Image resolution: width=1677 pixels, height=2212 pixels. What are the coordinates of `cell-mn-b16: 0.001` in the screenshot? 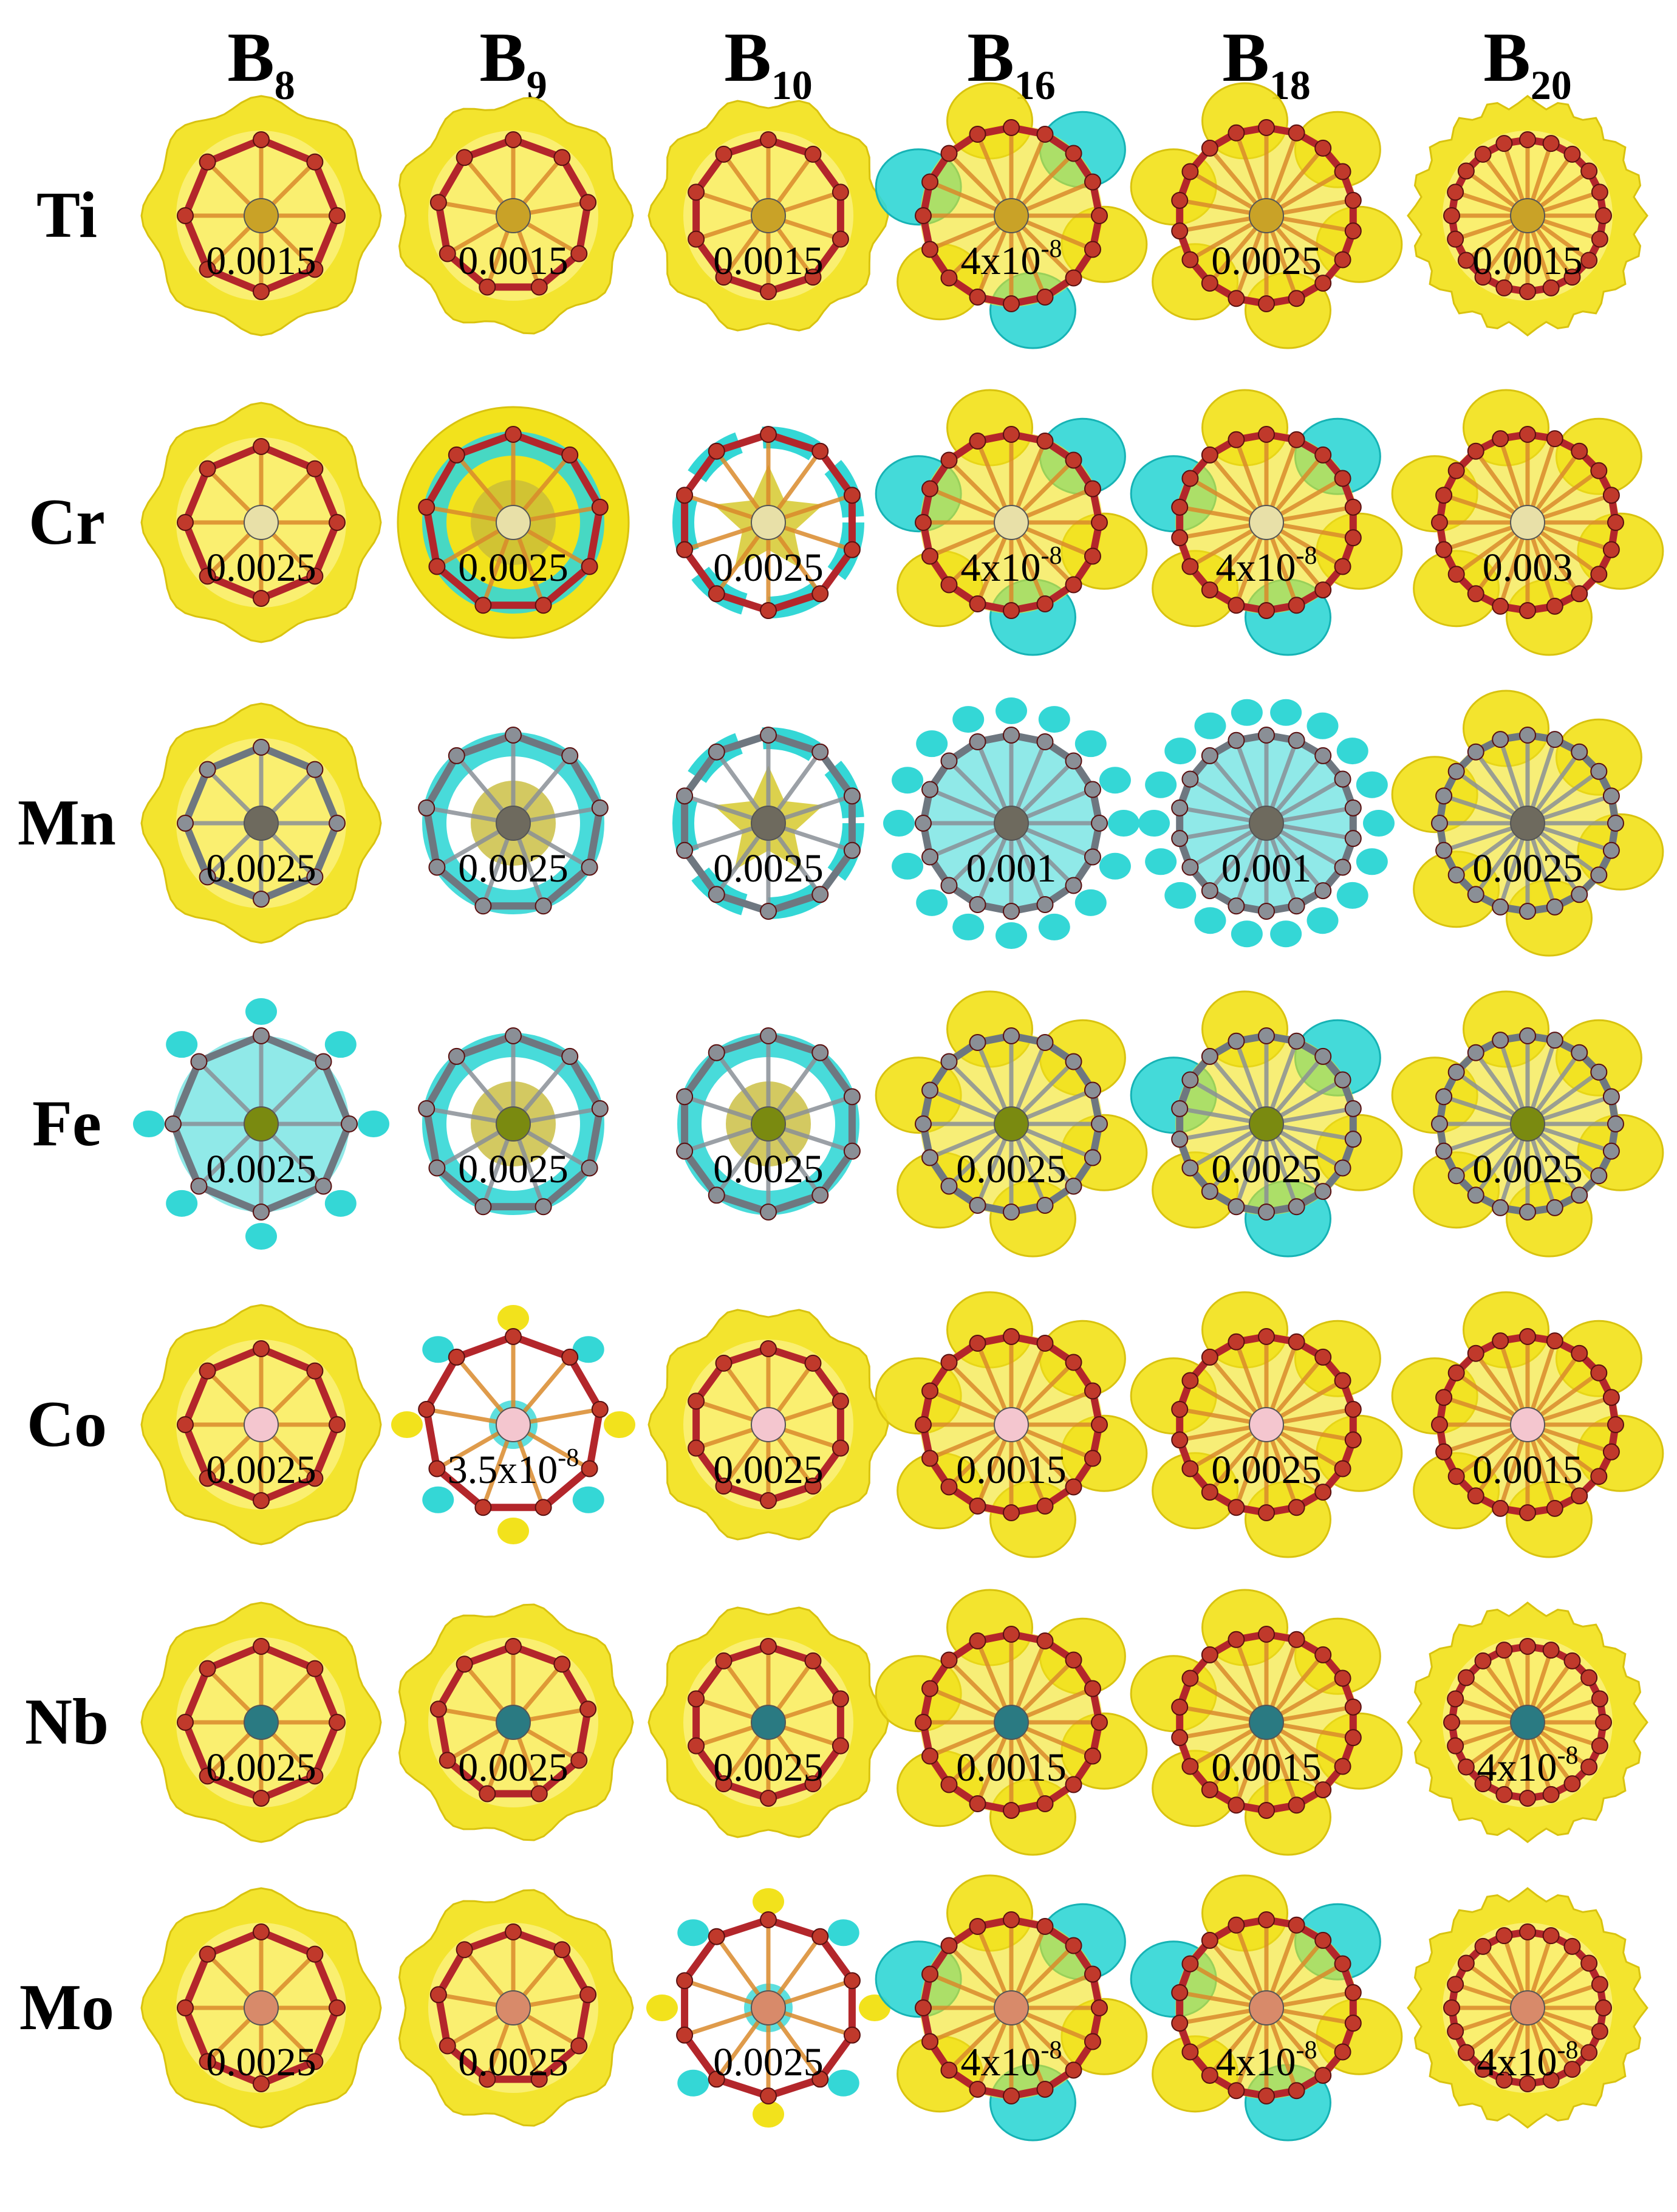 It's located at (1011, 847).